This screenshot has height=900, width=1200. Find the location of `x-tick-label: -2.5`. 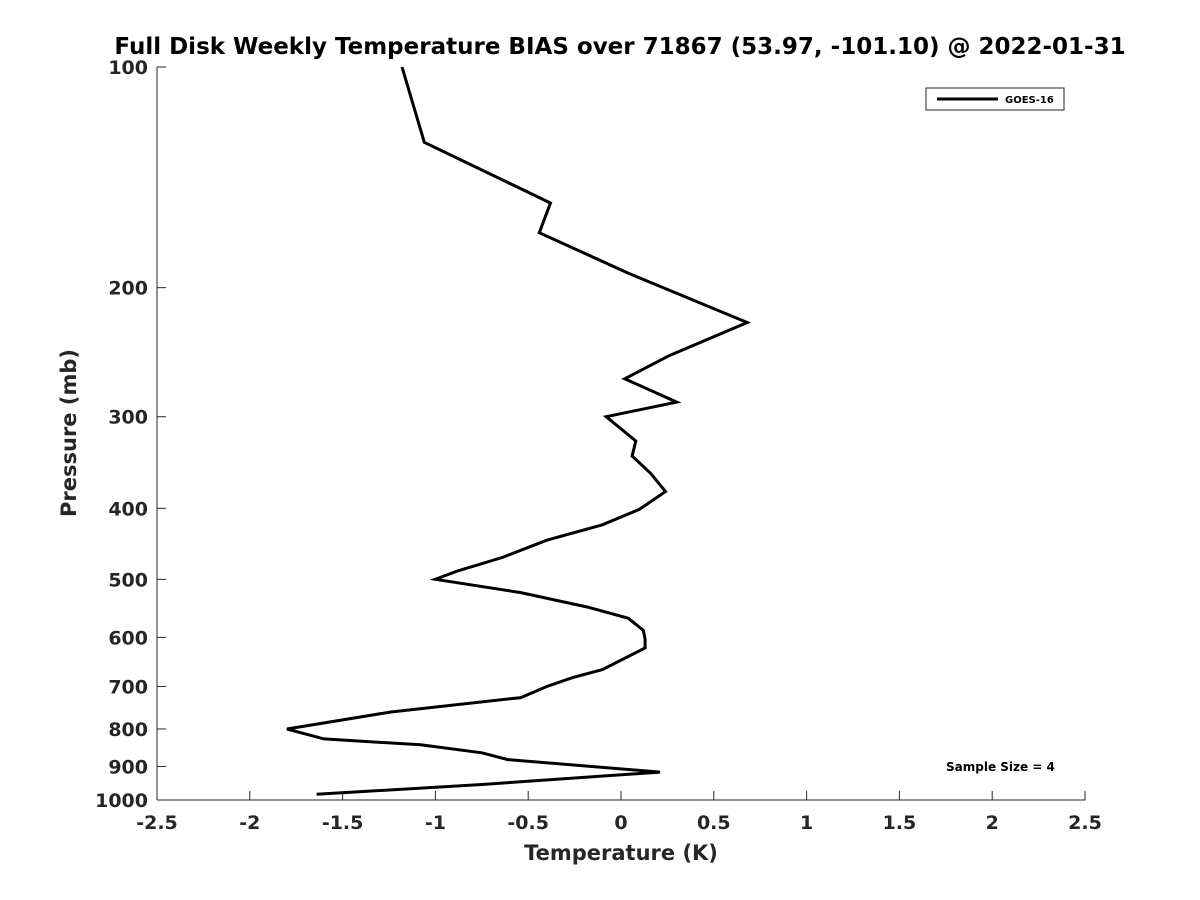

x-tick-label: -2.5 is located at coordinates (157, 823).